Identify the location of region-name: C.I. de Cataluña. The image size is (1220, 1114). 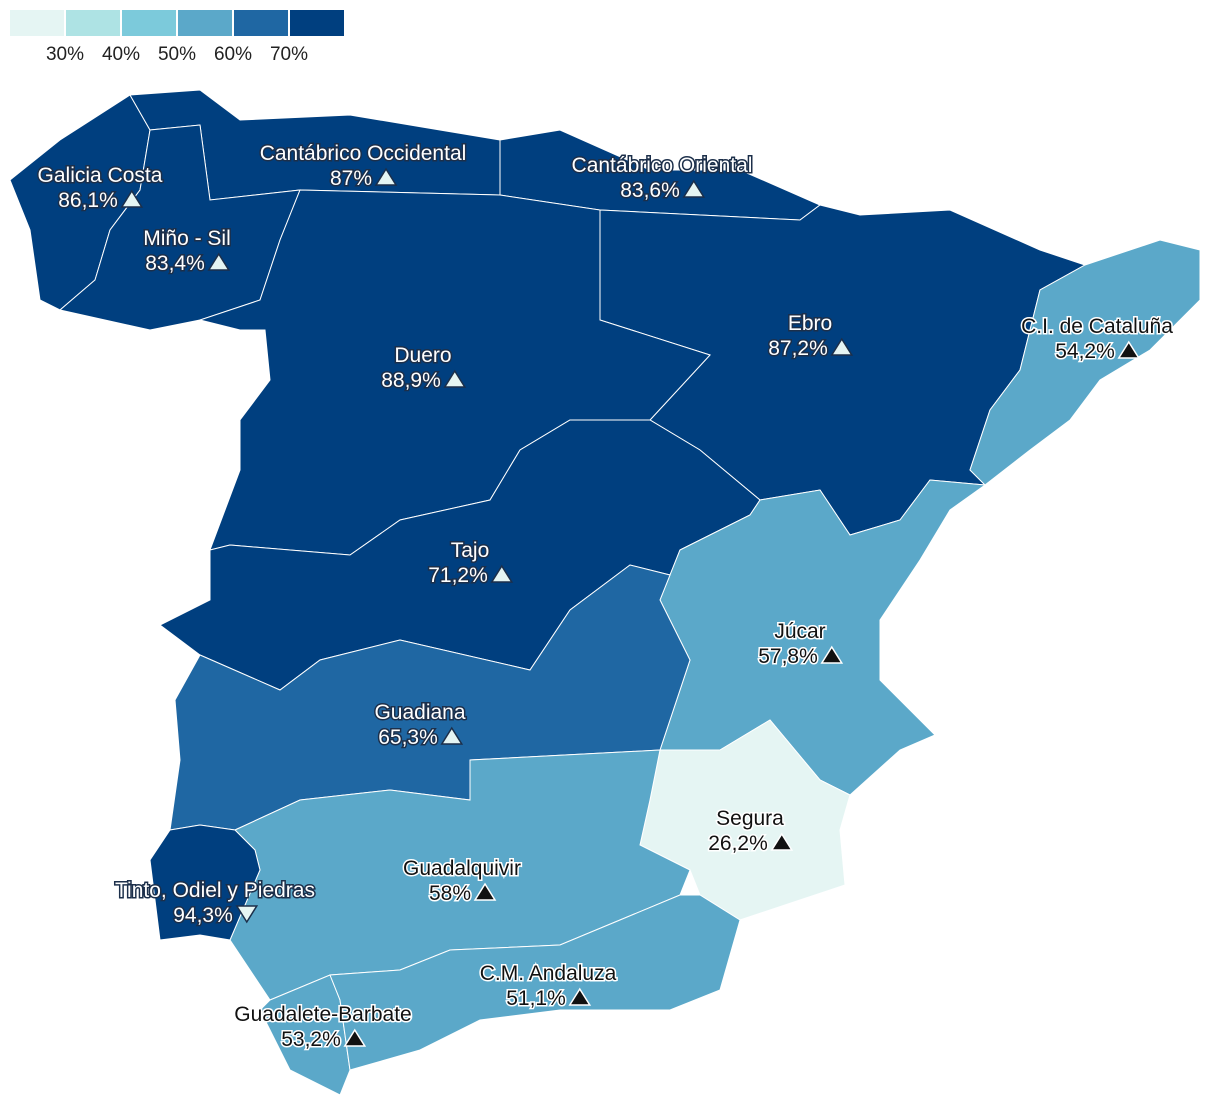
(1097, 326).